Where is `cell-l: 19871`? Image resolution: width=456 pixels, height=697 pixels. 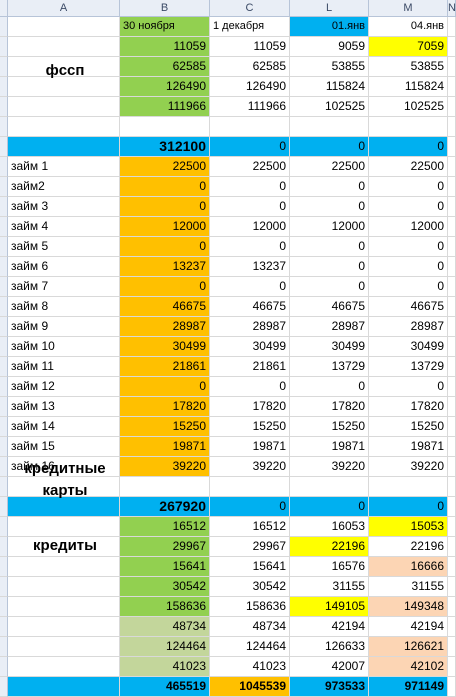
cell-l: 19871 is located at coordinates (329, 447).